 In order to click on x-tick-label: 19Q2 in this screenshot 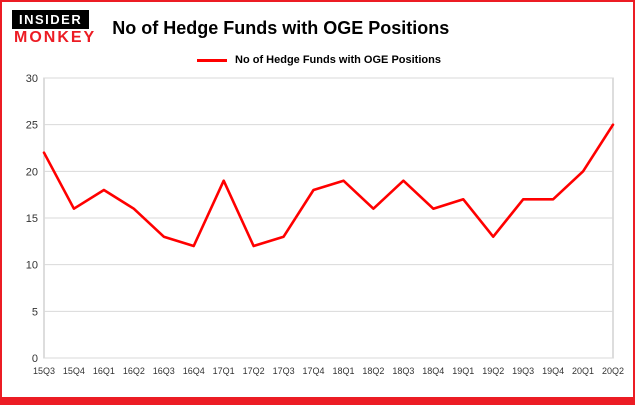, I will do `click(493, 371)`.